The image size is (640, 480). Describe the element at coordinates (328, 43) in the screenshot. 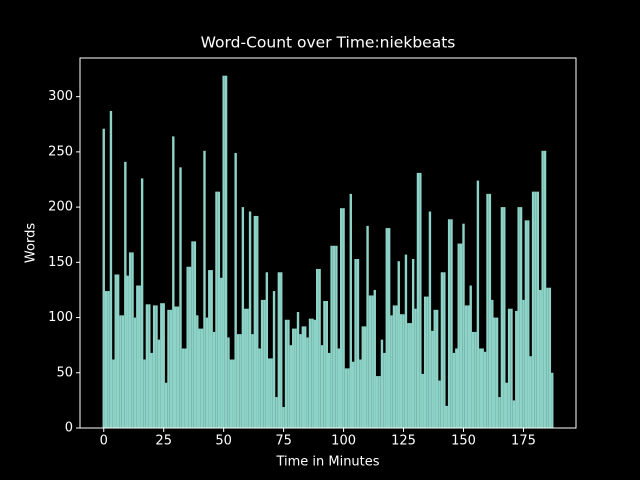

I see `chart-title: Word-Count over Time:niekbeats` at that location.